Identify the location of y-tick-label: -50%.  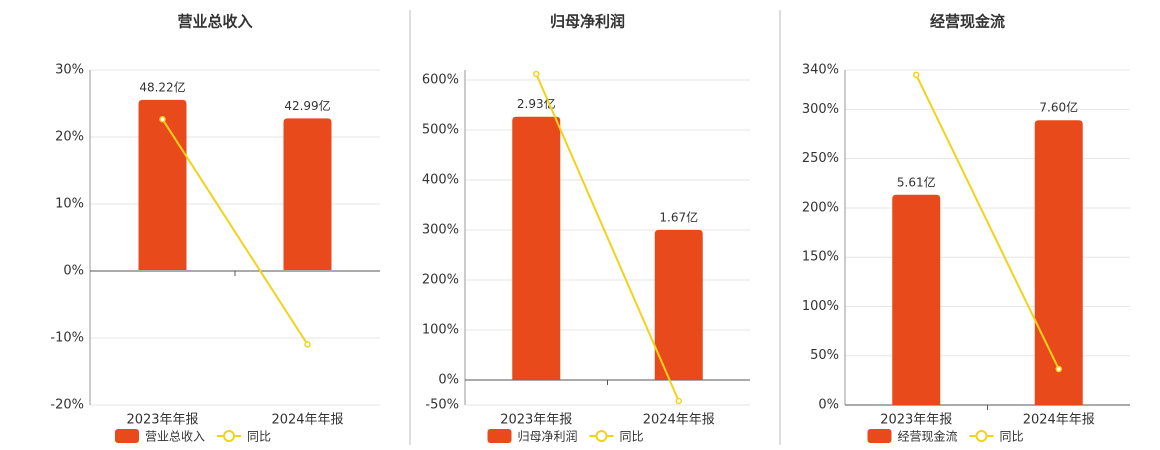
(442, 405).